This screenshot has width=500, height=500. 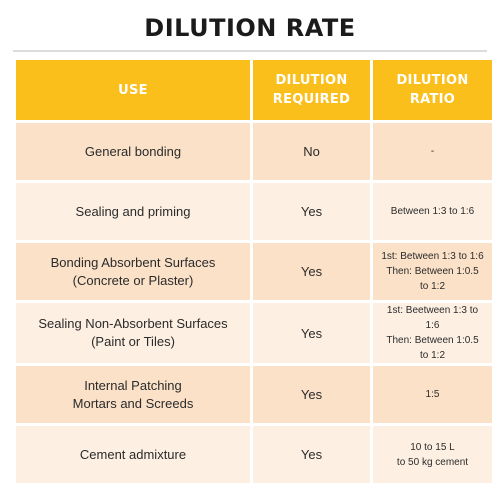 I want to click on dilution-ratio-cell: 1:5, so click(x=432, y=394).